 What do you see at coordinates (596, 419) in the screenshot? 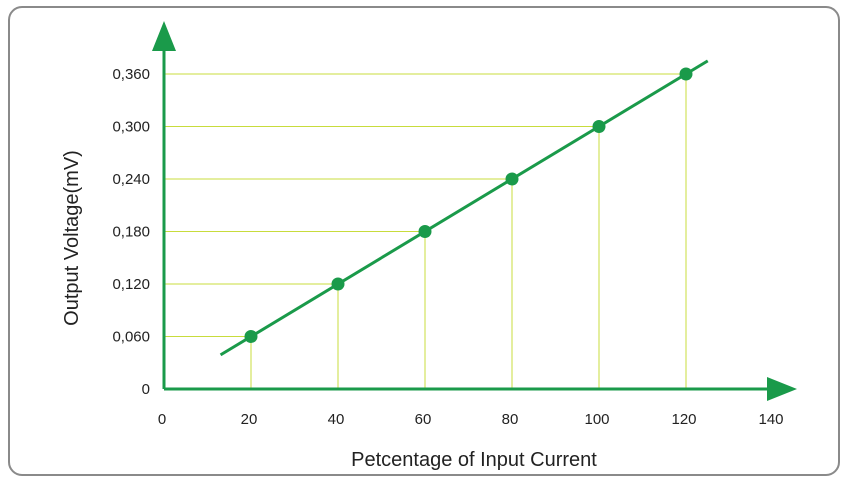
I see `x-tick-label: 100` at bounding box center [596, 419].